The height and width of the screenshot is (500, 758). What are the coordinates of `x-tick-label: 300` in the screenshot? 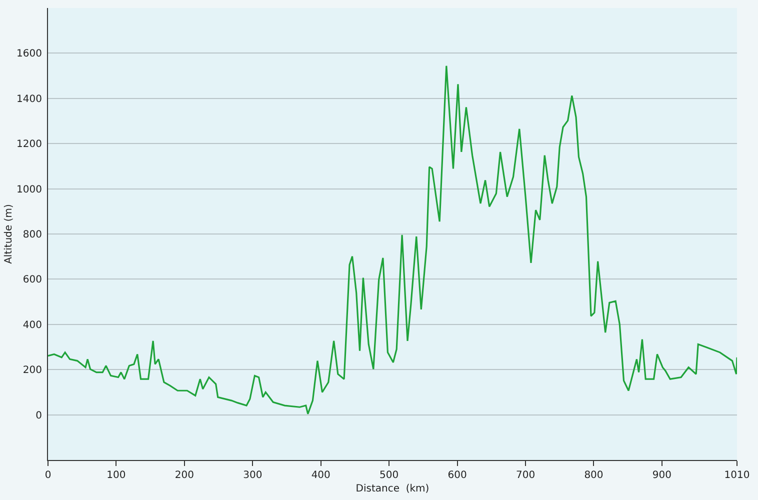 It's located at (252, 475).